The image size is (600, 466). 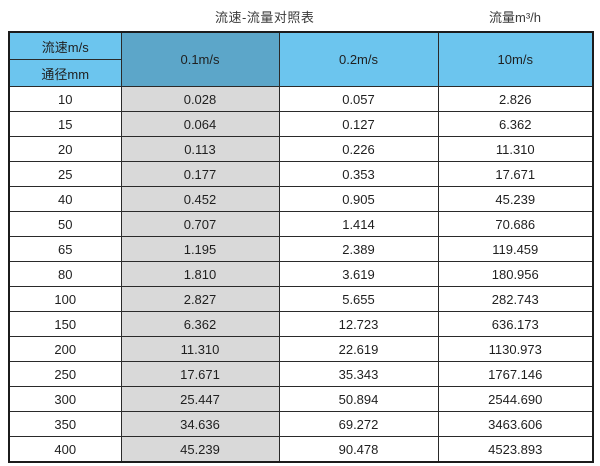 I want to click on table-row: 10 0.028 0.057 2.826, so click(x=301, y=99).